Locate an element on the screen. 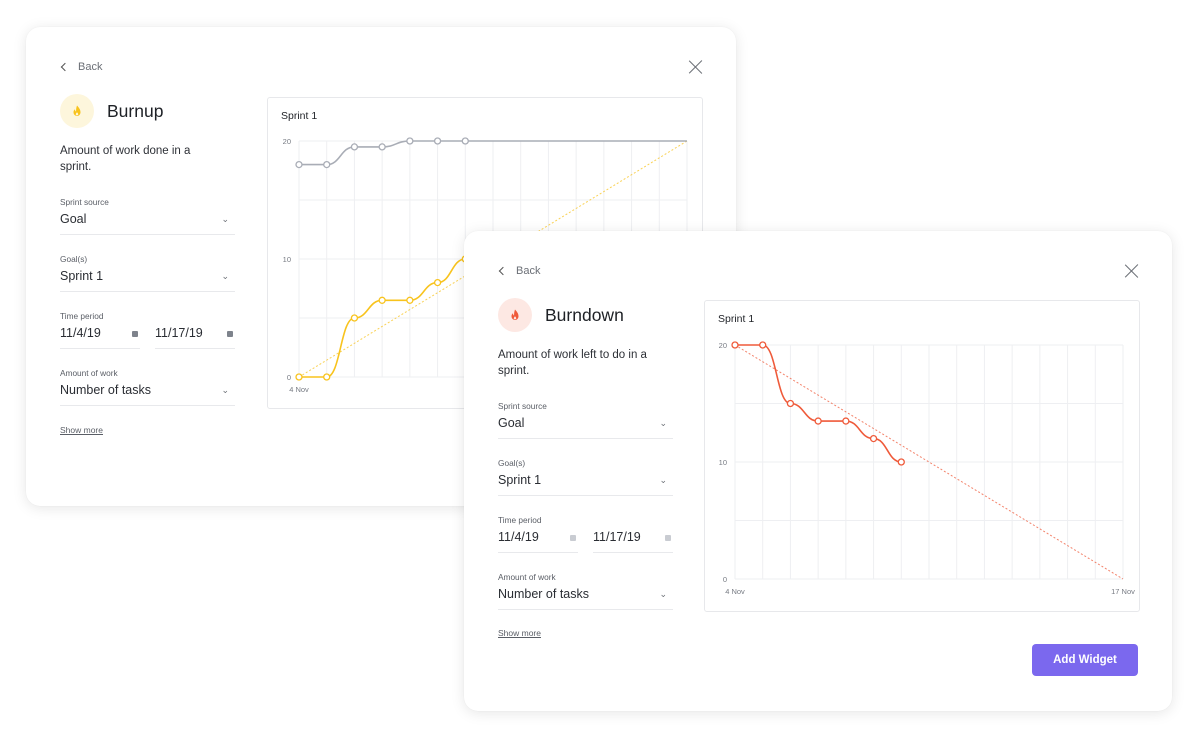 This screenshot has height=737, width=1200. burnup-icon-badge is located at coordinates (77, 111).